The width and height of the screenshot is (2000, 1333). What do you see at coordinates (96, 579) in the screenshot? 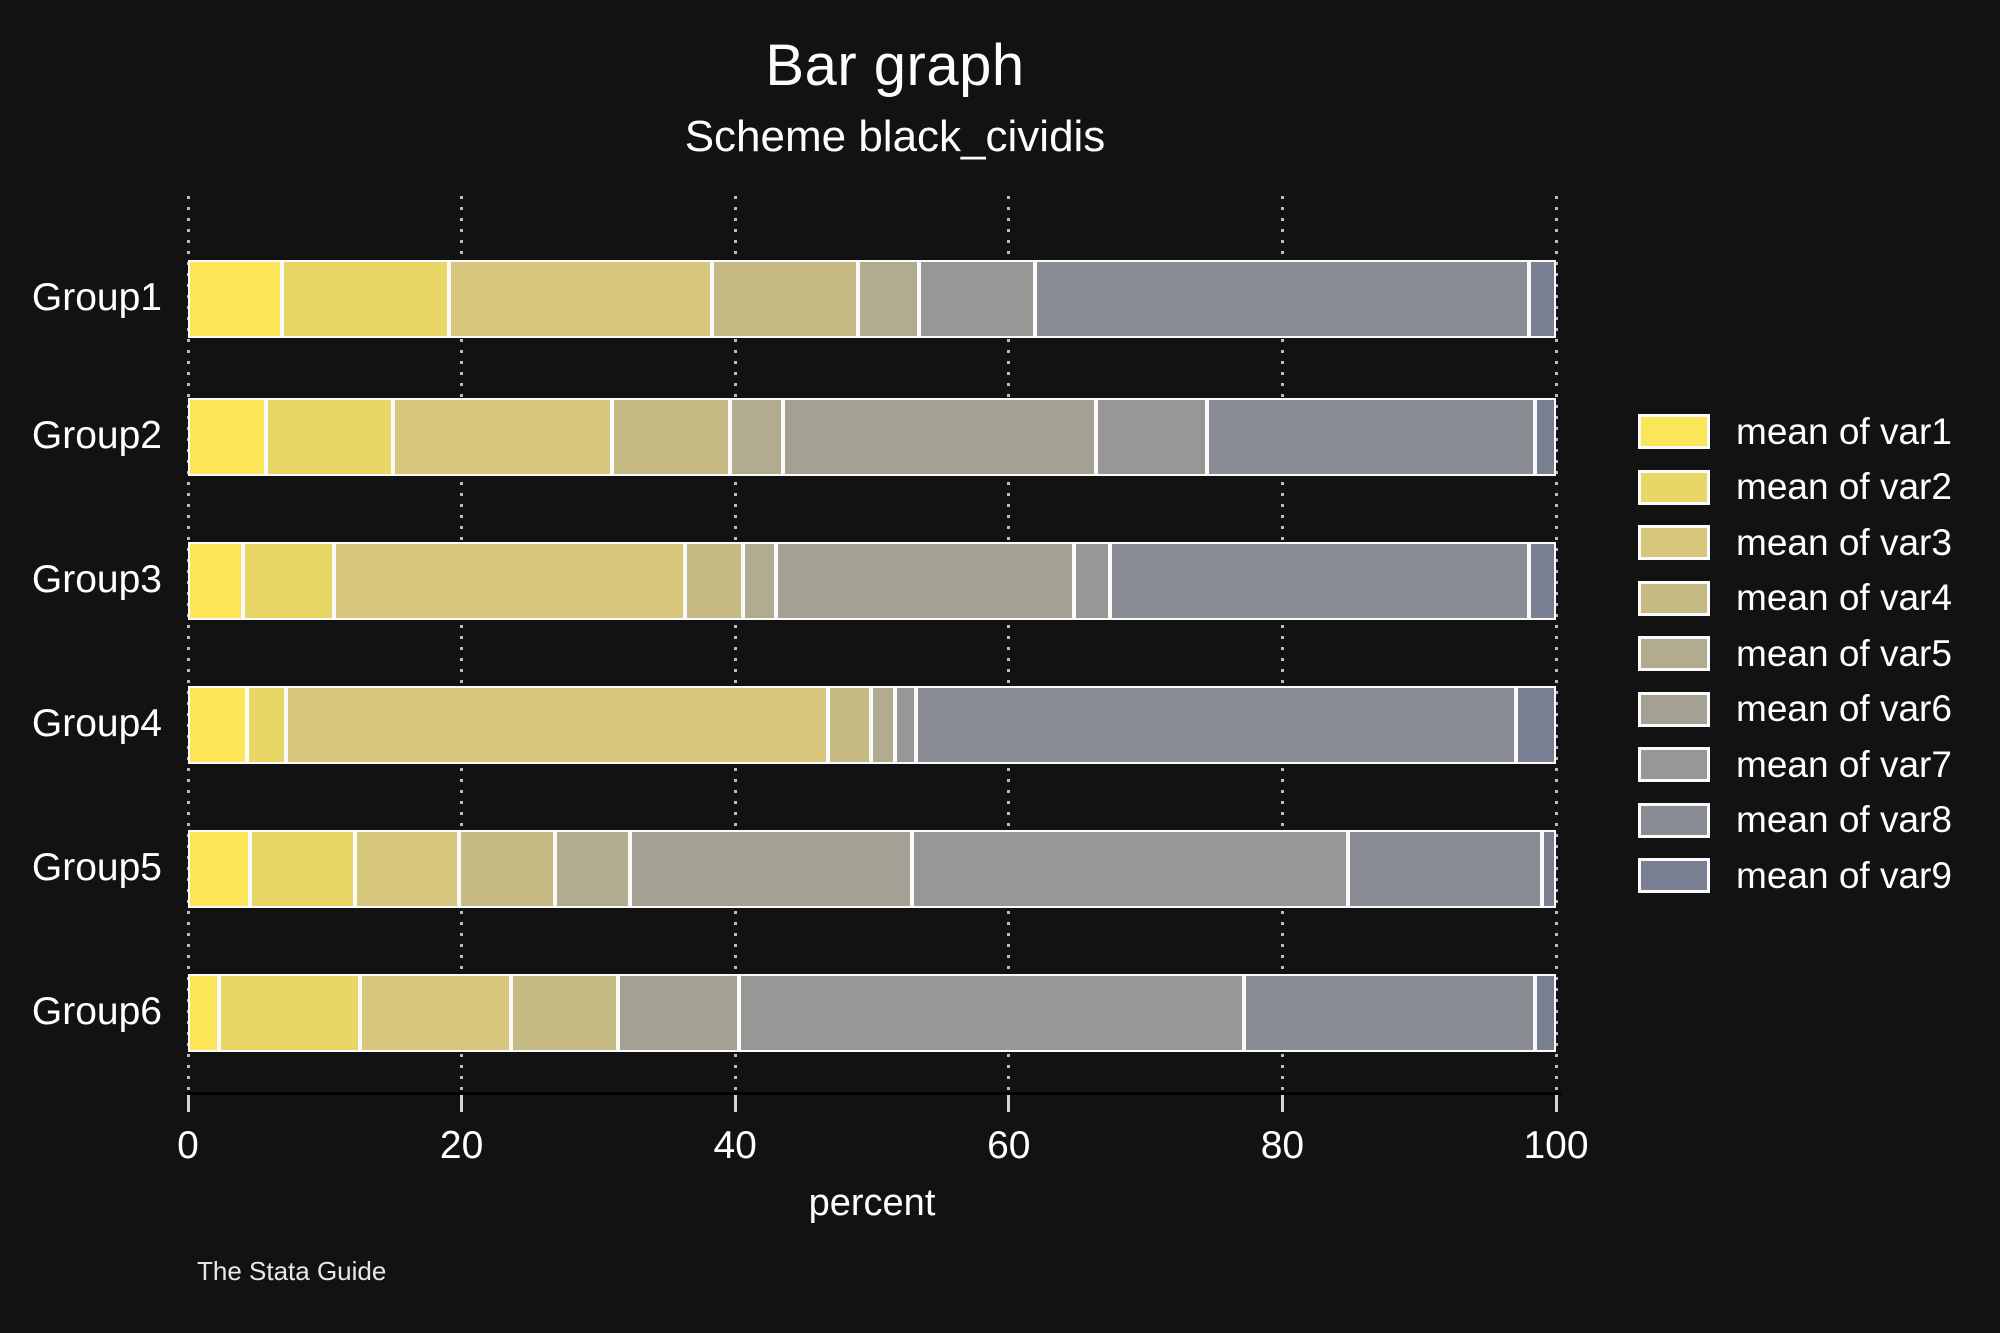
I see `group-label: Group3` at bounding box center [96, 579].